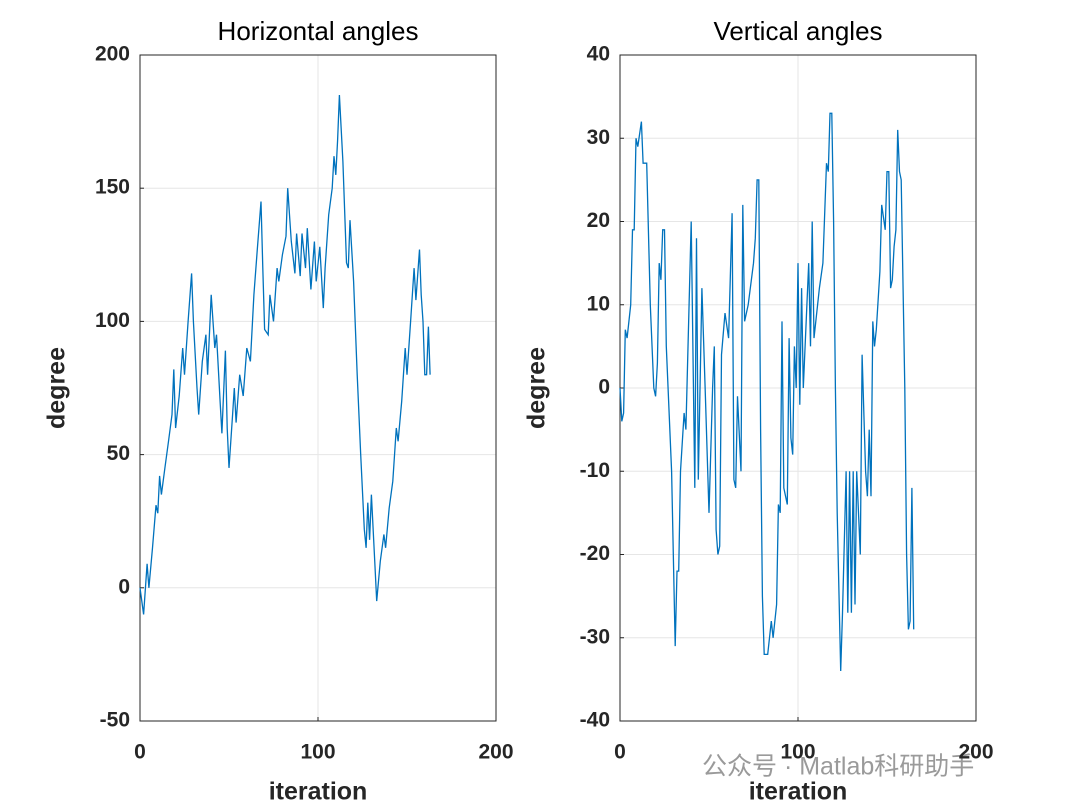 The width and height of the screenshot is (1080, 810). What do you see at coordinates (112, 320) in the screenshot?
I see `y-tick-label: 100` at bounding box center [112, 320].